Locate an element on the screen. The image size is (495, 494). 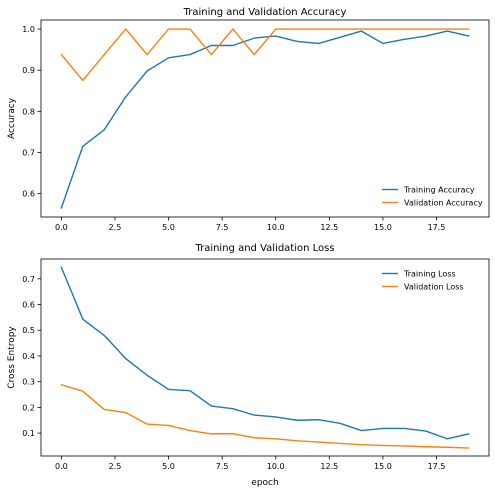
accuracy-x-tick-label: 5.0 is located at coordinates (168, 227).